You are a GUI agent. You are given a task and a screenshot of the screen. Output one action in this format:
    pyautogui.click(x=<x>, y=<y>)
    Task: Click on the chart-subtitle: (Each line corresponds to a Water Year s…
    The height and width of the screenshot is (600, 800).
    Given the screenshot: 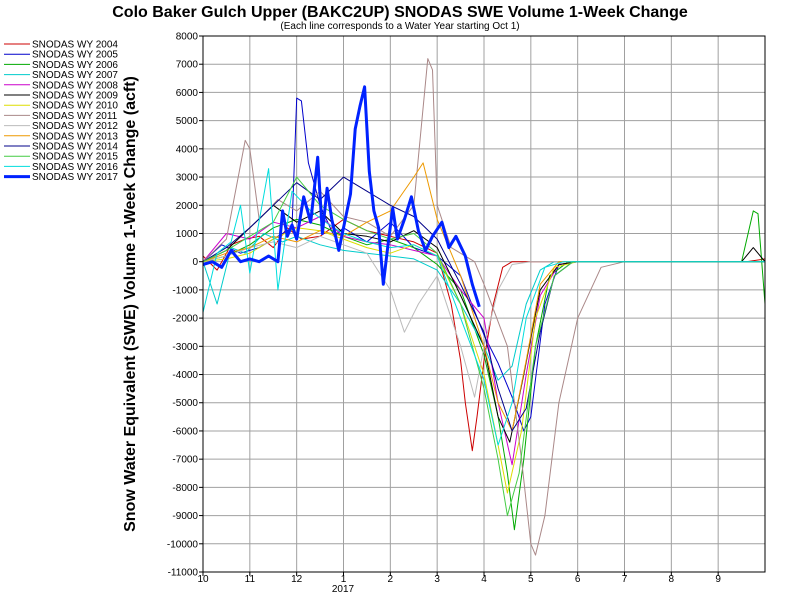 What is the action you would take?
    pyautogui.click(x=399, y=26)
    